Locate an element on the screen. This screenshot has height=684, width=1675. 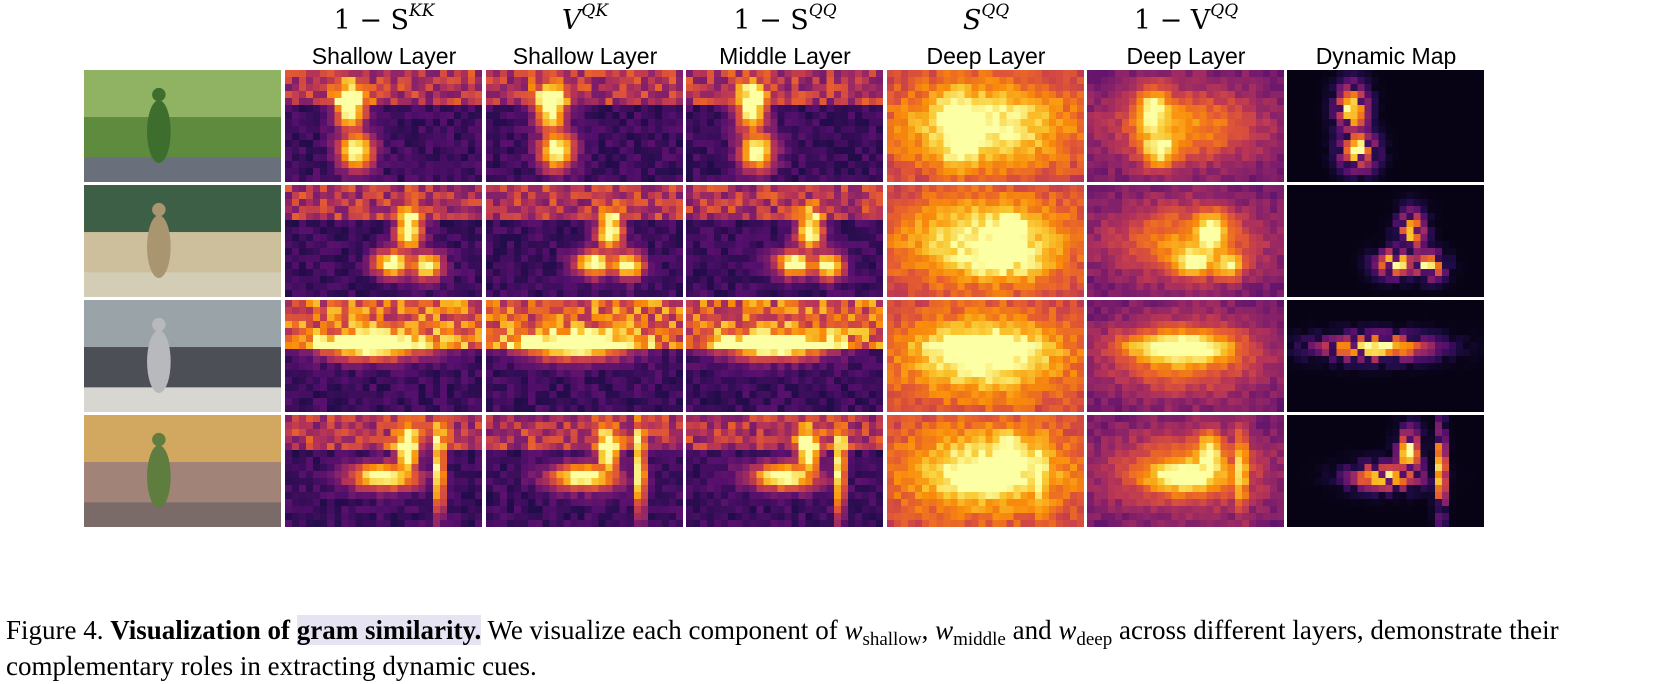
walking-woman-photo-icon is located at coordinates (182, 126).